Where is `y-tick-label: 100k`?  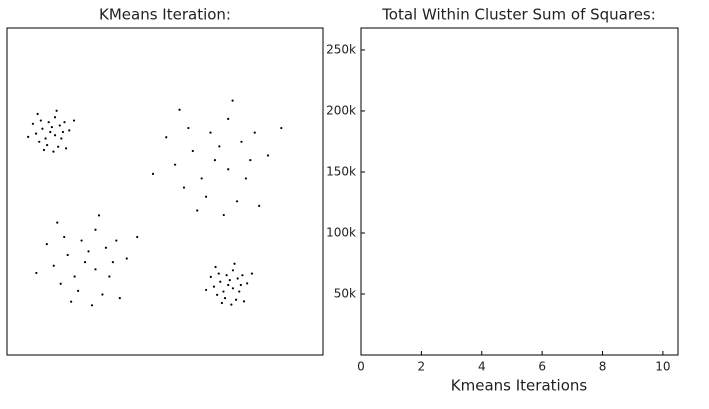 y-tick-label: 100k is located at coordinates (341, 232).